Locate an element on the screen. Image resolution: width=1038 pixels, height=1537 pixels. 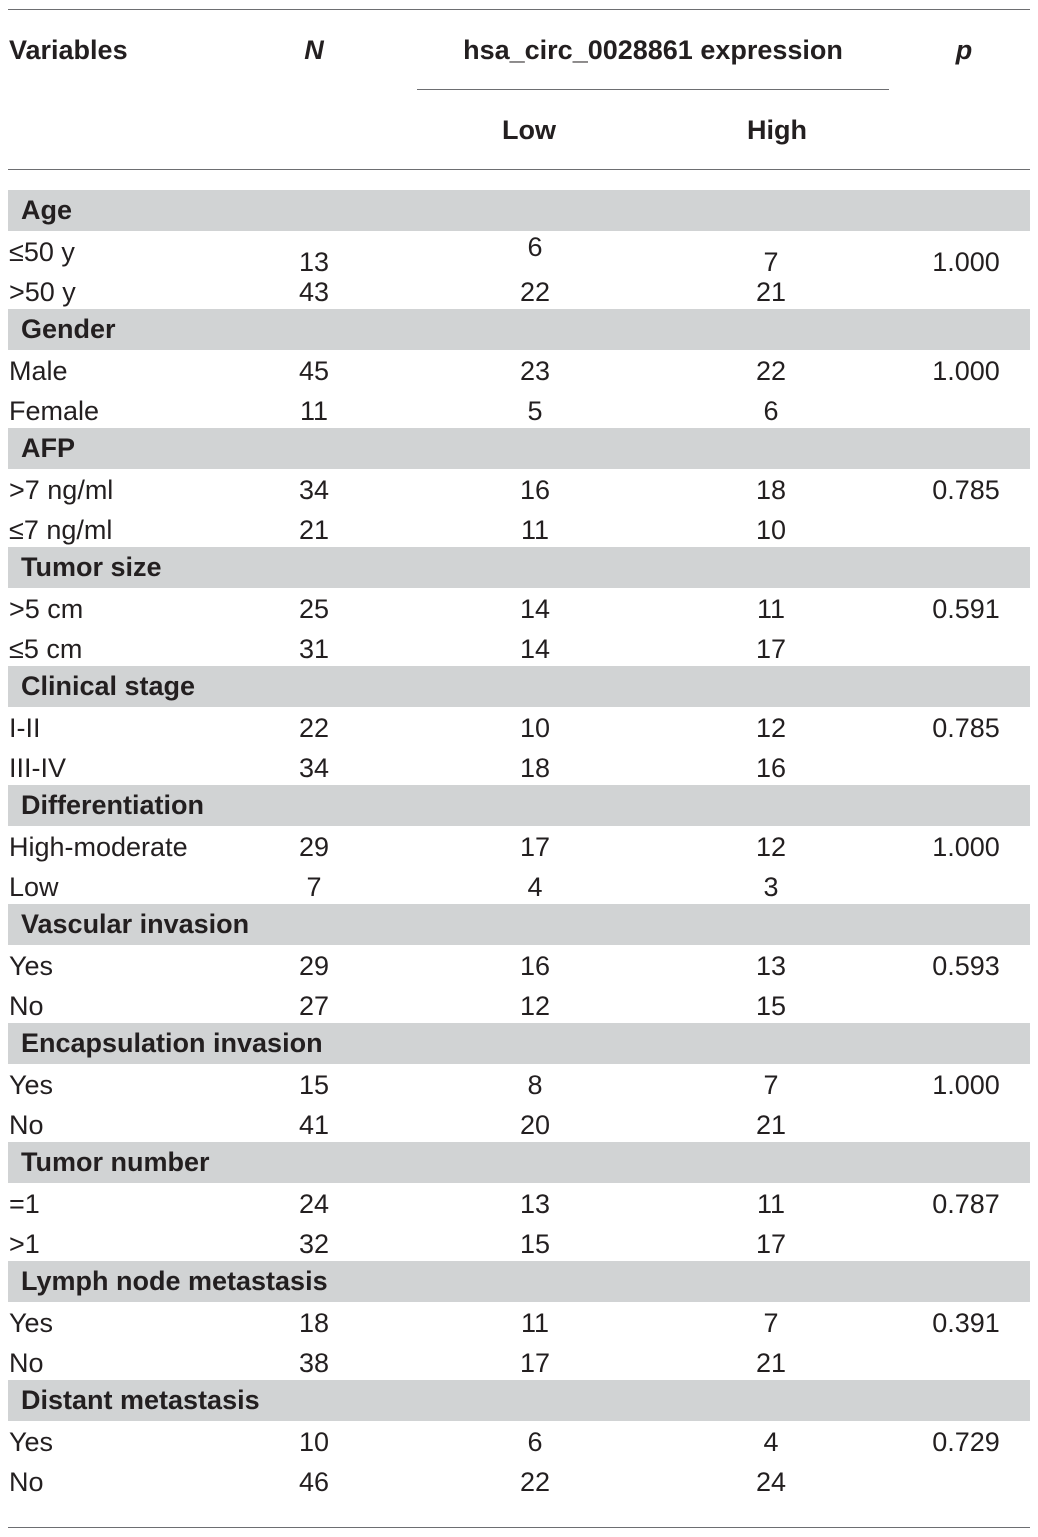
header-low: Low is located at coordinates (529, 130).